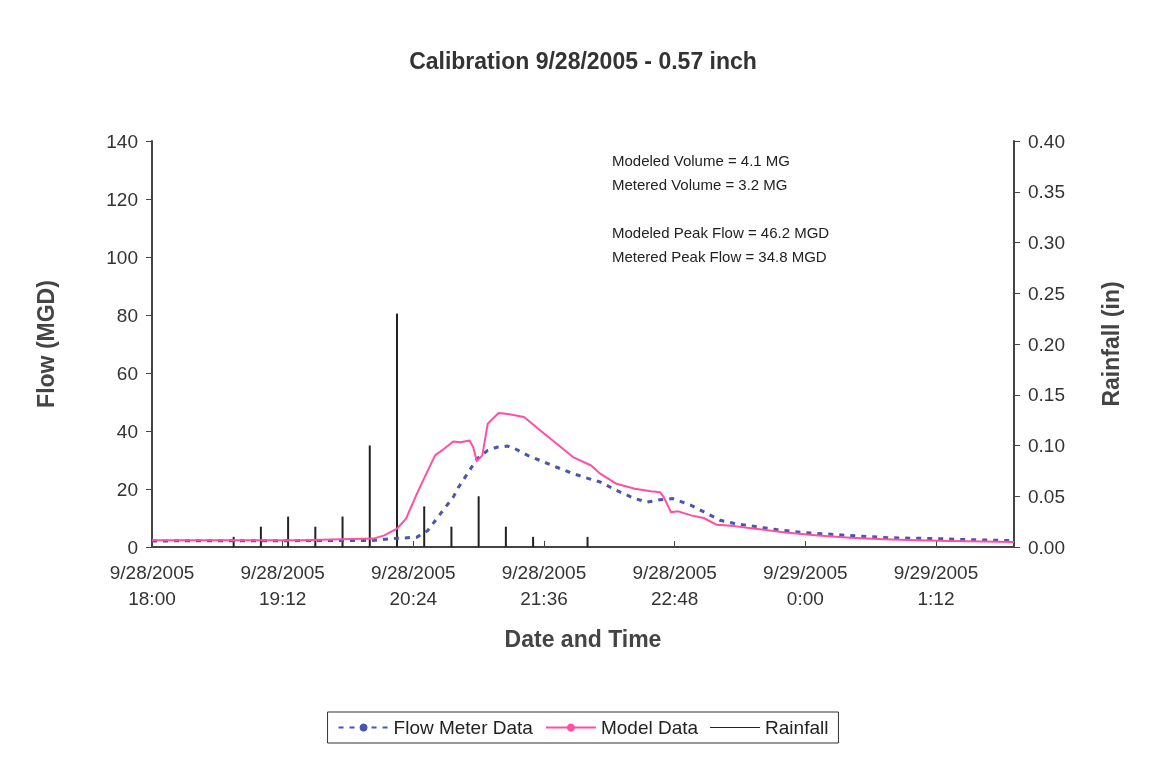 The height and width of the screenshot is (761, 1166). Describe the element at coordinates (1046, 141) in the screenshot. I see `y2-tick-label: 0.40` at that location.